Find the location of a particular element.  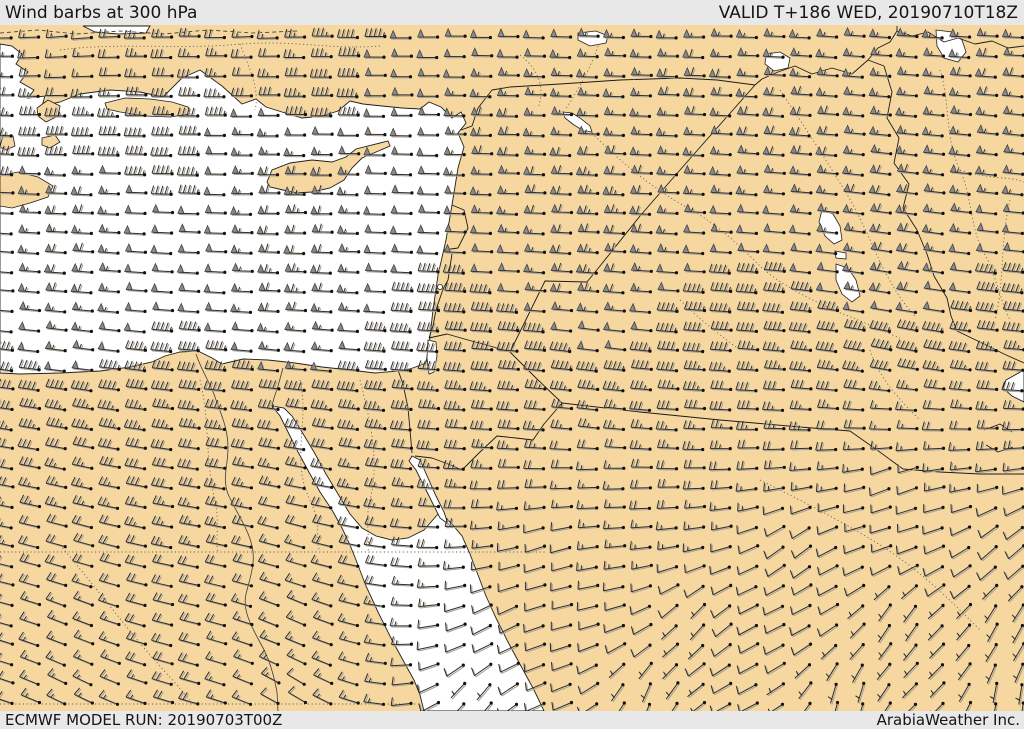

egypt-admin-dotted is located at coordinates (217, 540).